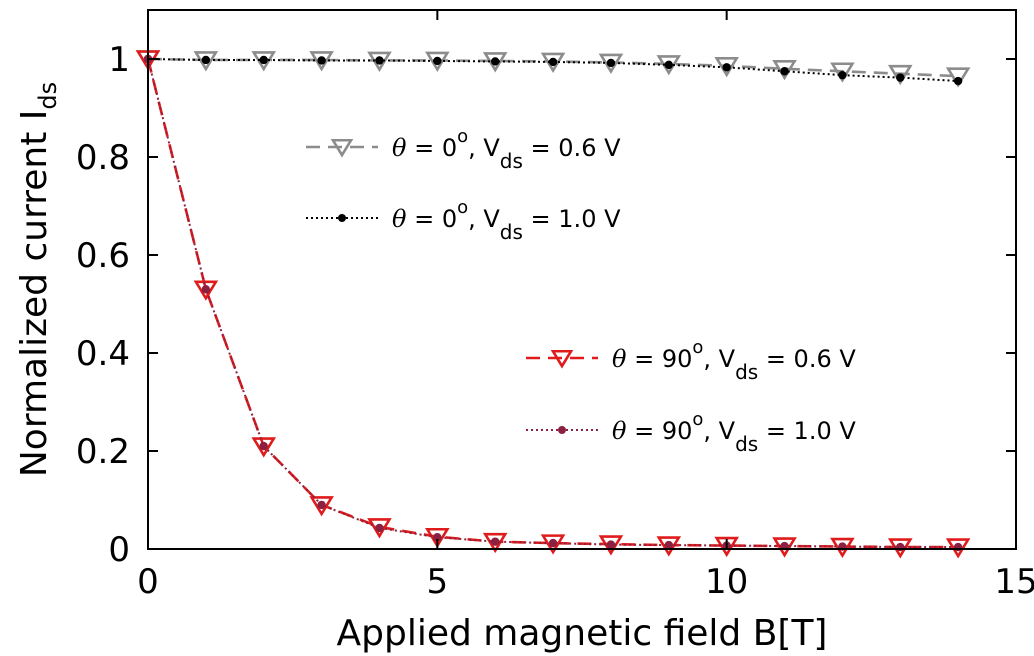  I want to click on legend-entry-4: θ = 90o, Vds = 1.0 V, so click(691, 432).